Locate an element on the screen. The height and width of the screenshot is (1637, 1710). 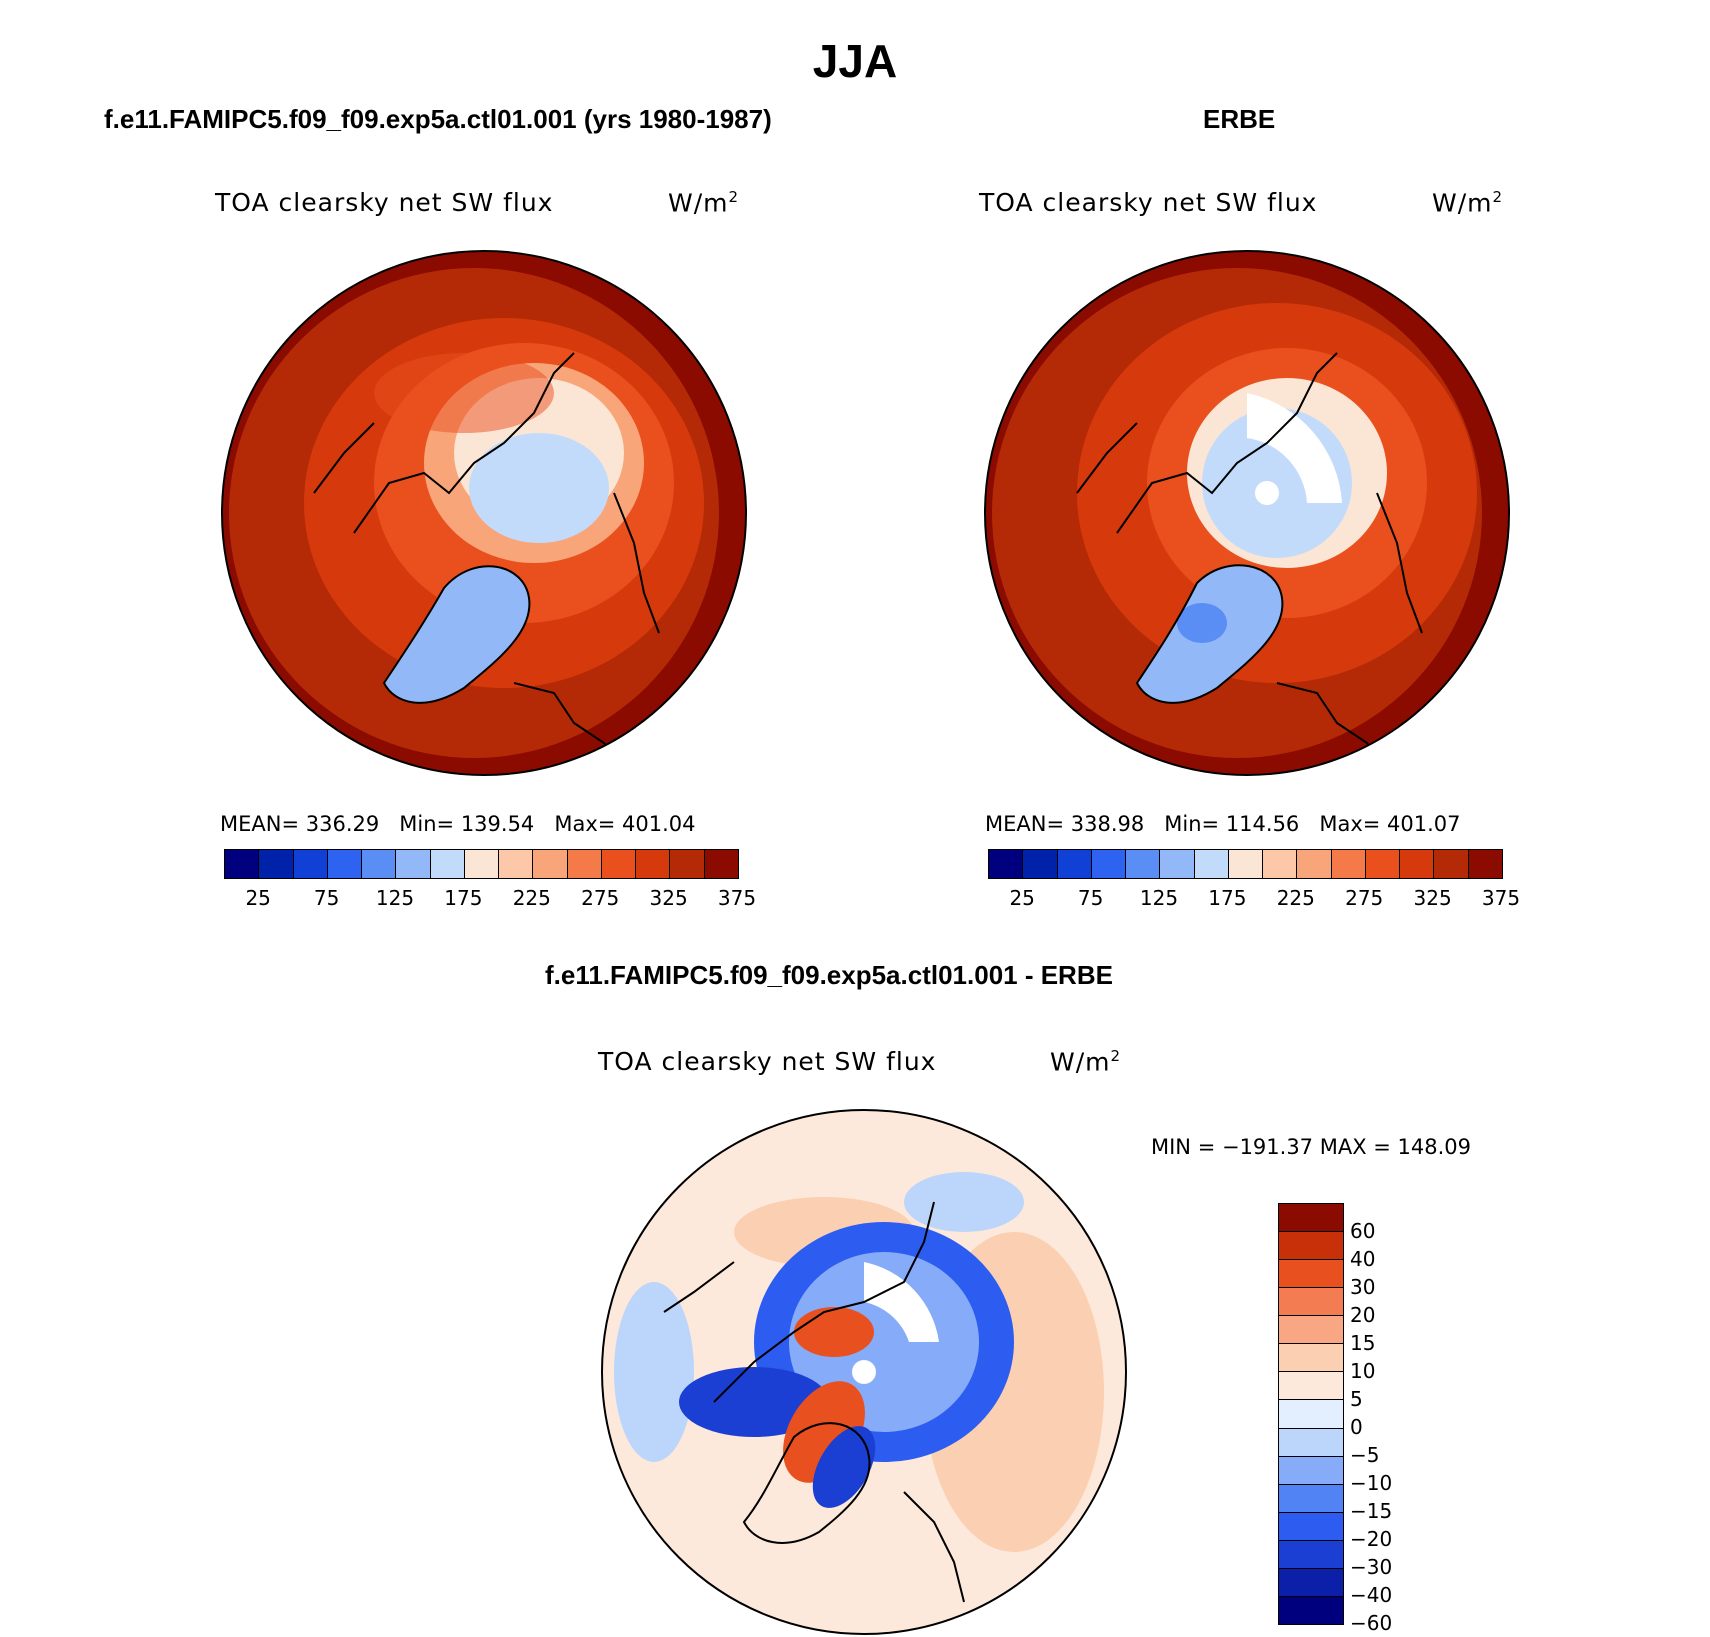
diff-colorbar is located at coordinates (1311, 1414).